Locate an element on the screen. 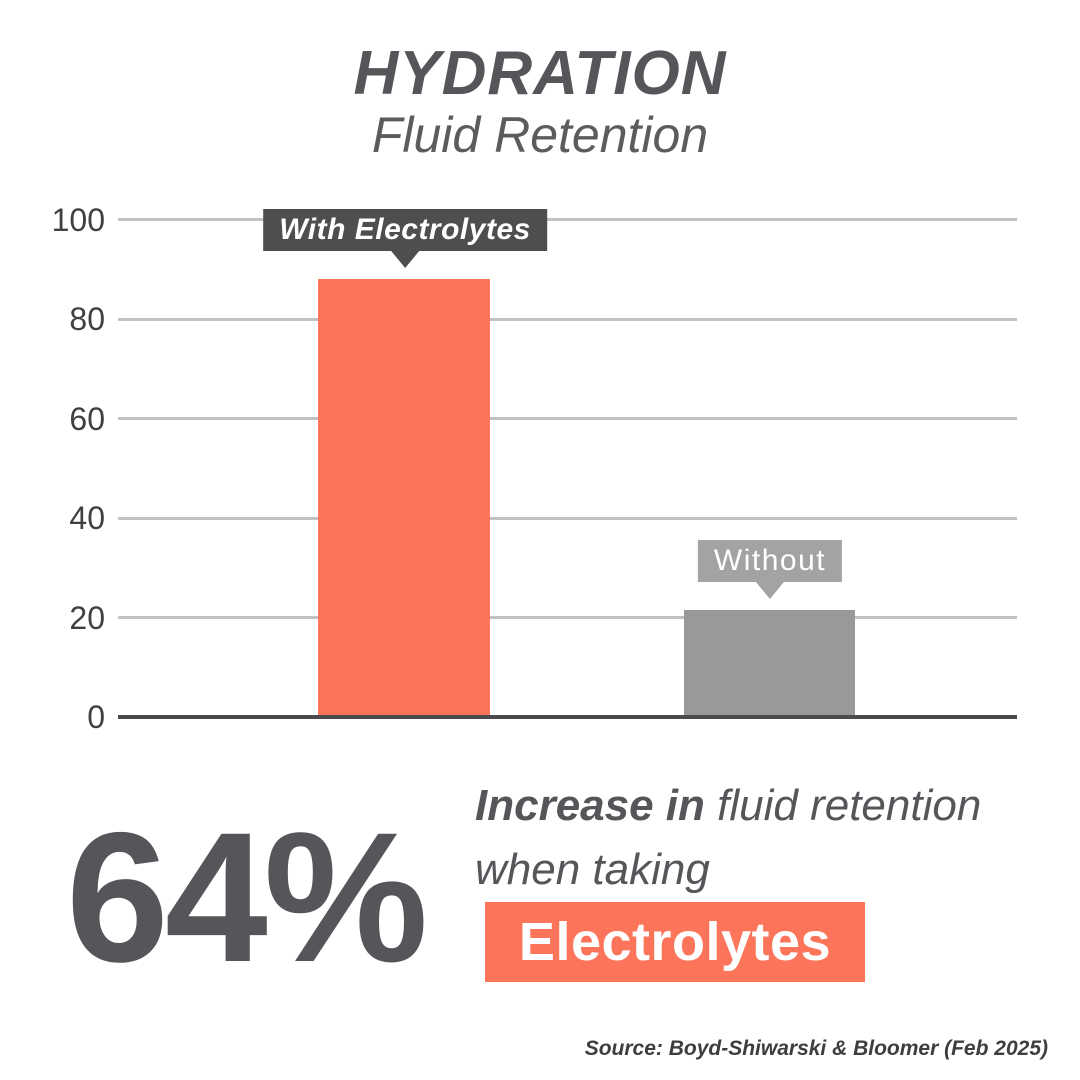 The width and height of the screenshot is (1080, 1080). bar-callout-label: Without is located at coordinates (770, 561).